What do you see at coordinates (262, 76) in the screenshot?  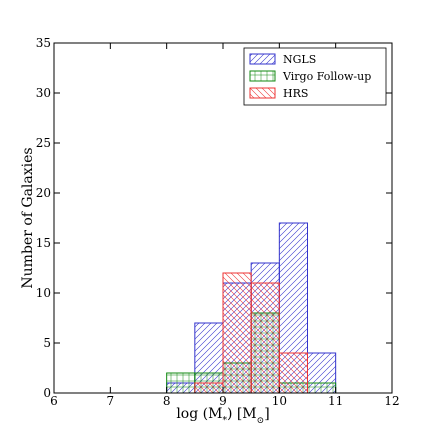 I see `legend-swatch-virgo-follow-up` at bounding box center [262, 76].